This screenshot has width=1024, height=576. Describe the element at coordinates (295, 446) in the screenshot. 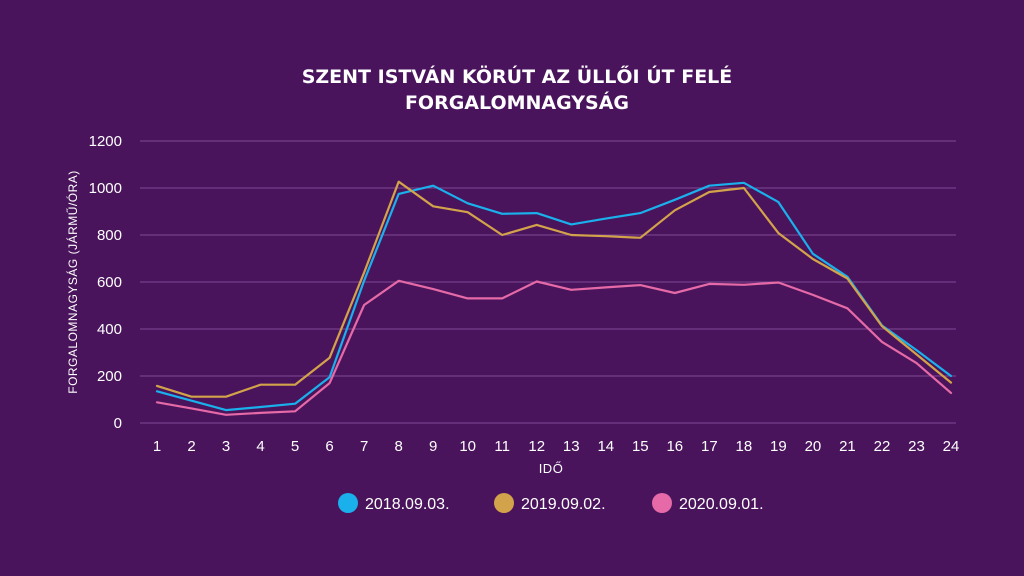

I see `x-tick-label: 5` at that location.